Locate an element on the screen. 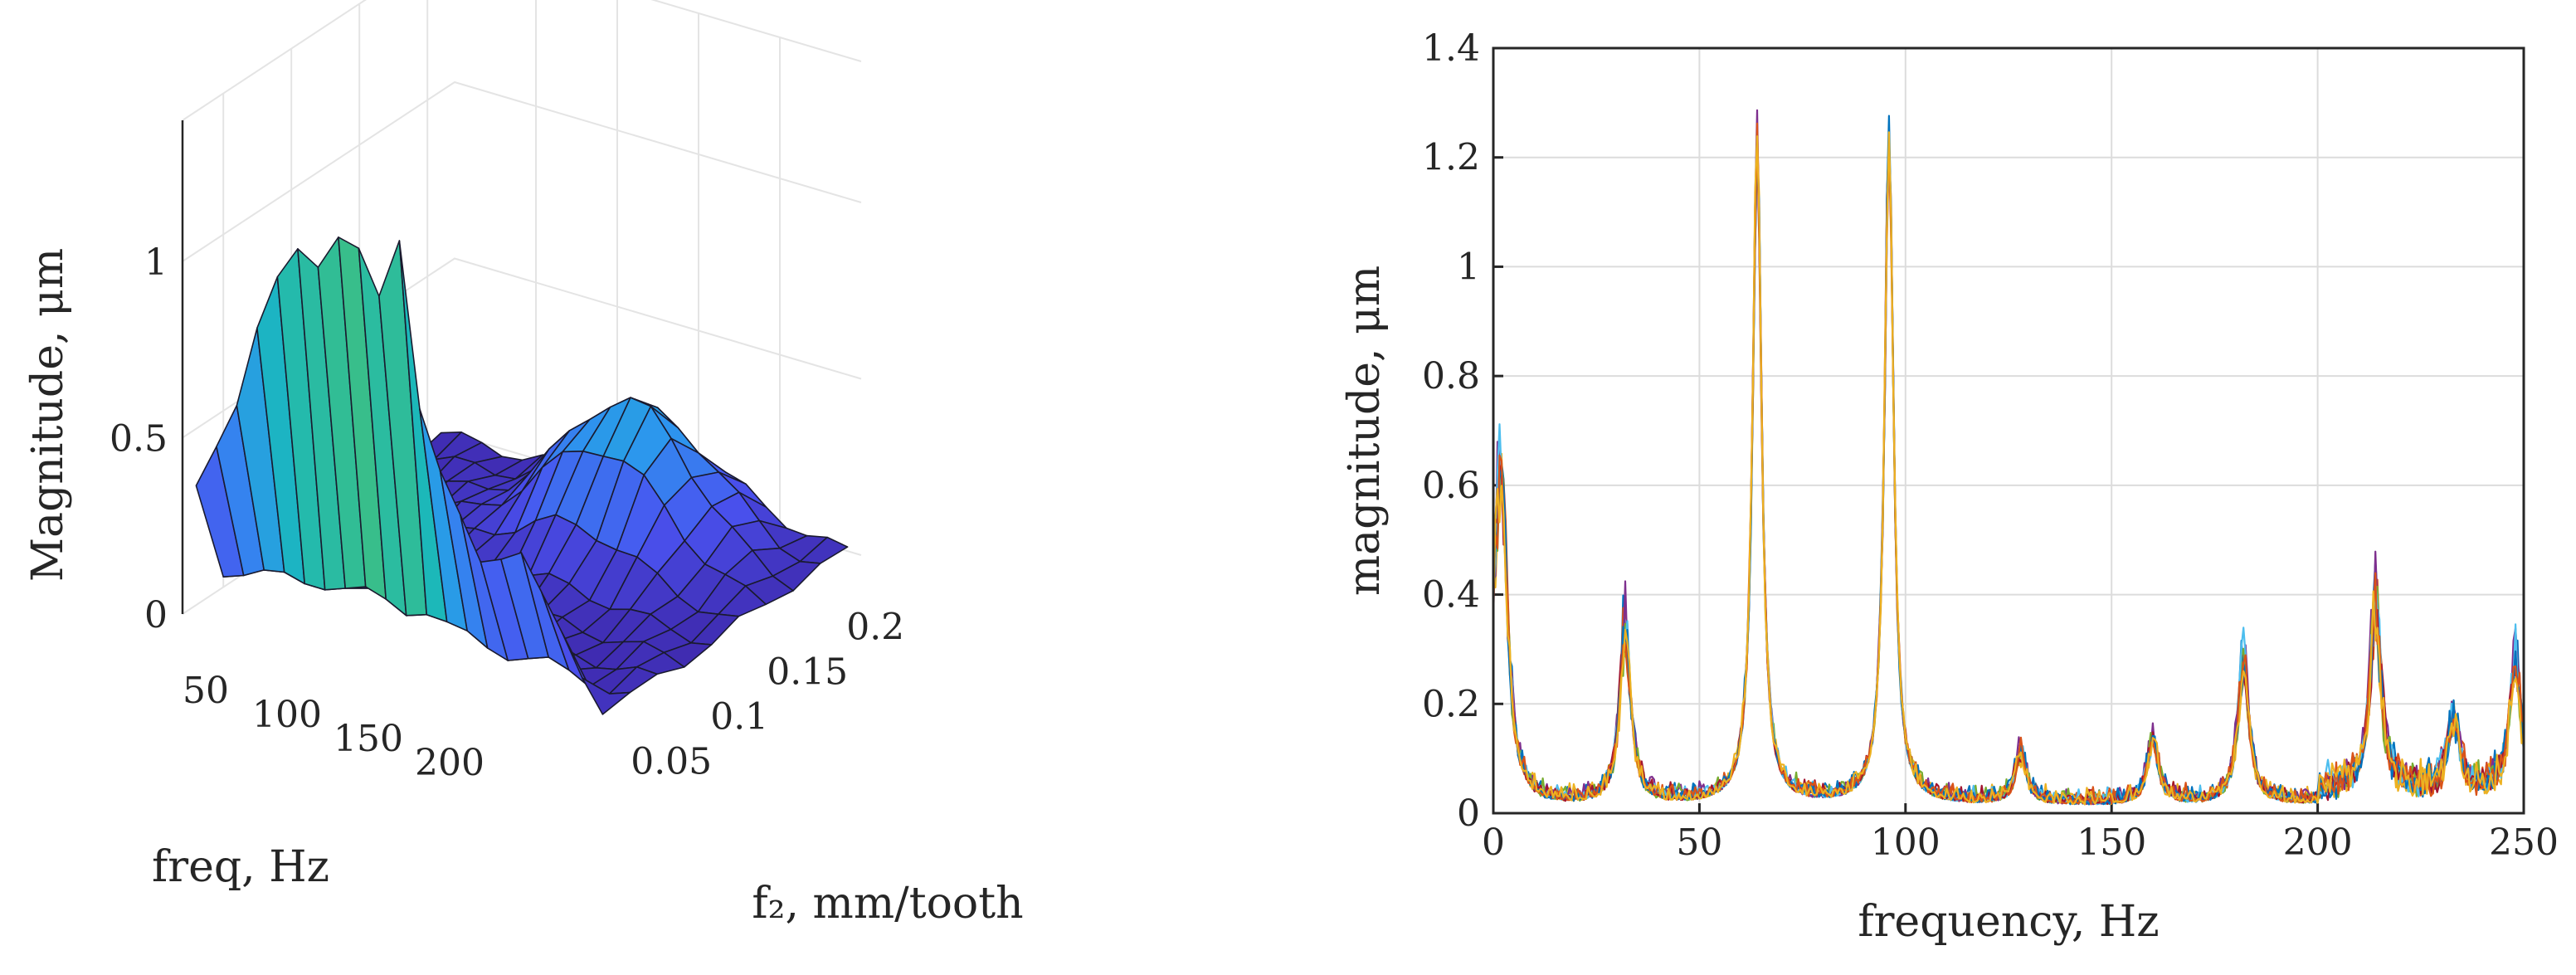 The width and height of the screenshot is (2576, 975). spectrum-x-tick-label: 100 is located at coordinates (1906, 842).